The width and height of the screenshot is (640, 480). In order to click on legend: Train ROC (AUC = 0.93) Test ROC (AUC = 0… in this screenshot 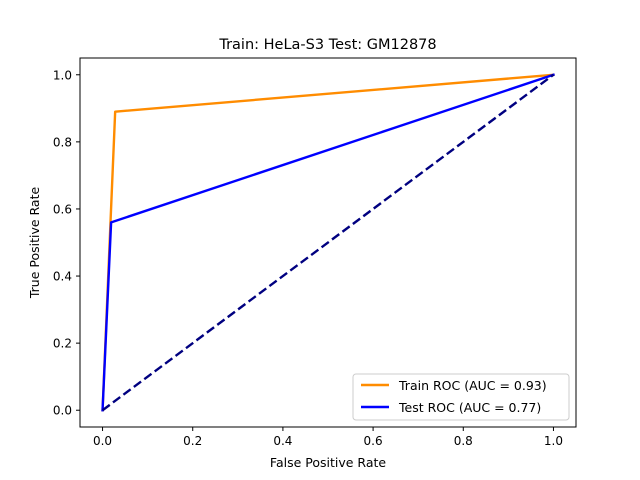, I will do `click(461, 397)`.